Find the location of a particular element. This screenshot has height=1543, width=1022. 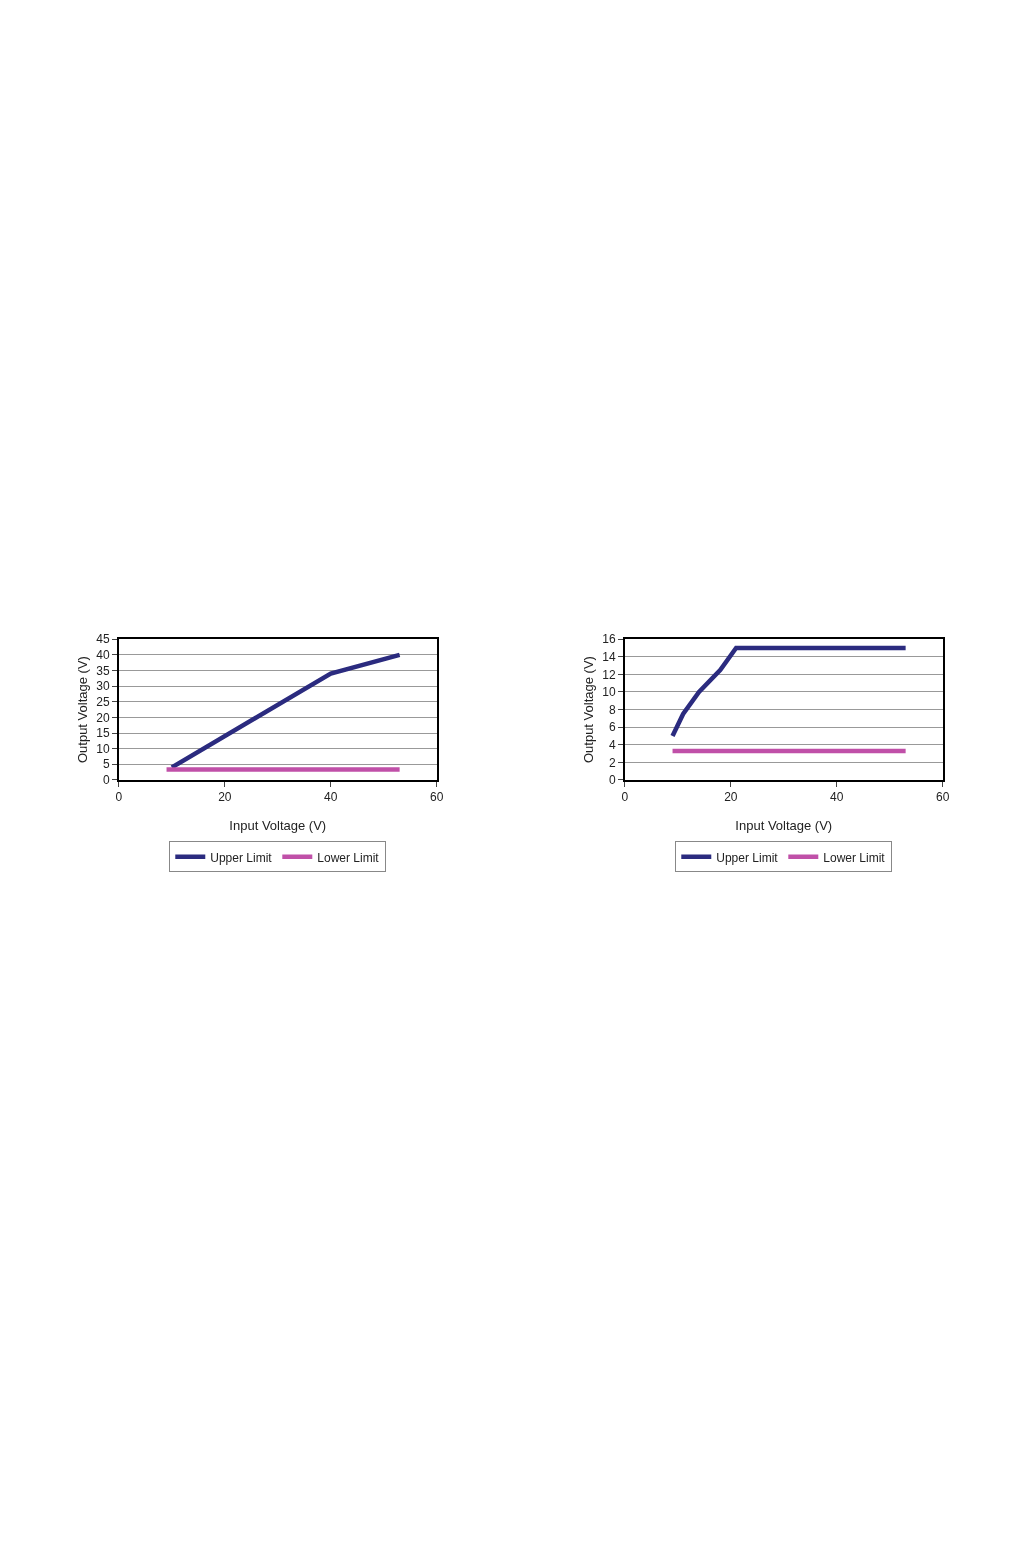

y-tick-label: 15 is located at coordinates (103, 733).